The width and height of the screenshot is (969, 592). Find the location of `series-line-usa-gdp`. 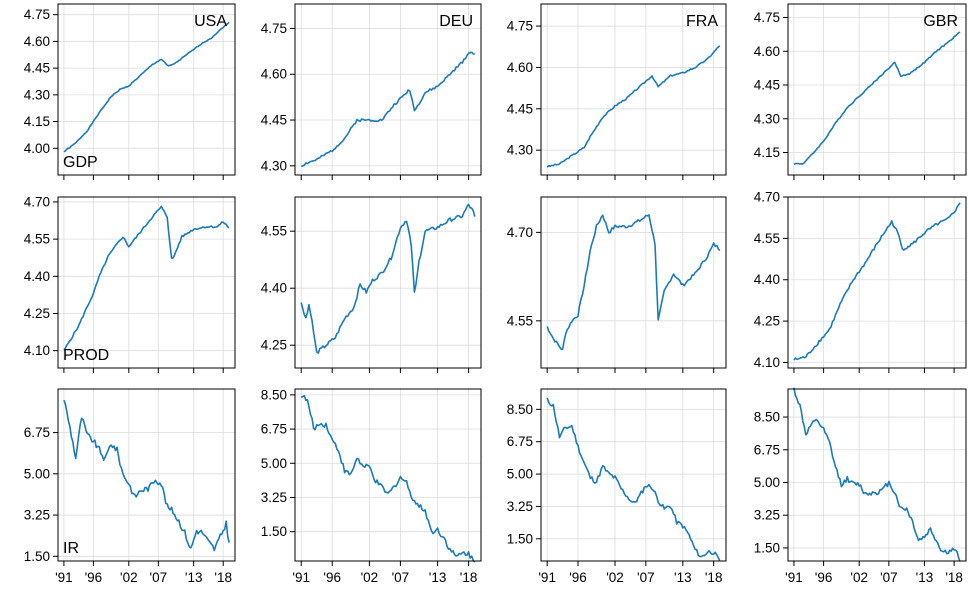

series-line-usa-gdp is located at coordinates (146, 86).